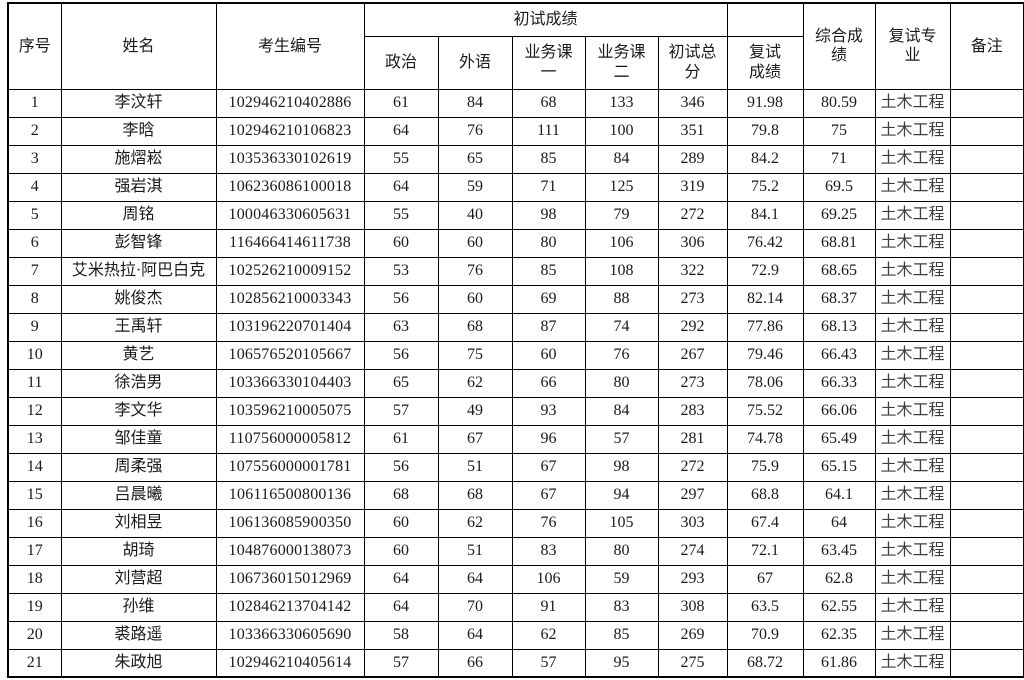  I want to click on cell-retest_score: 84.2, so click(765, 159).